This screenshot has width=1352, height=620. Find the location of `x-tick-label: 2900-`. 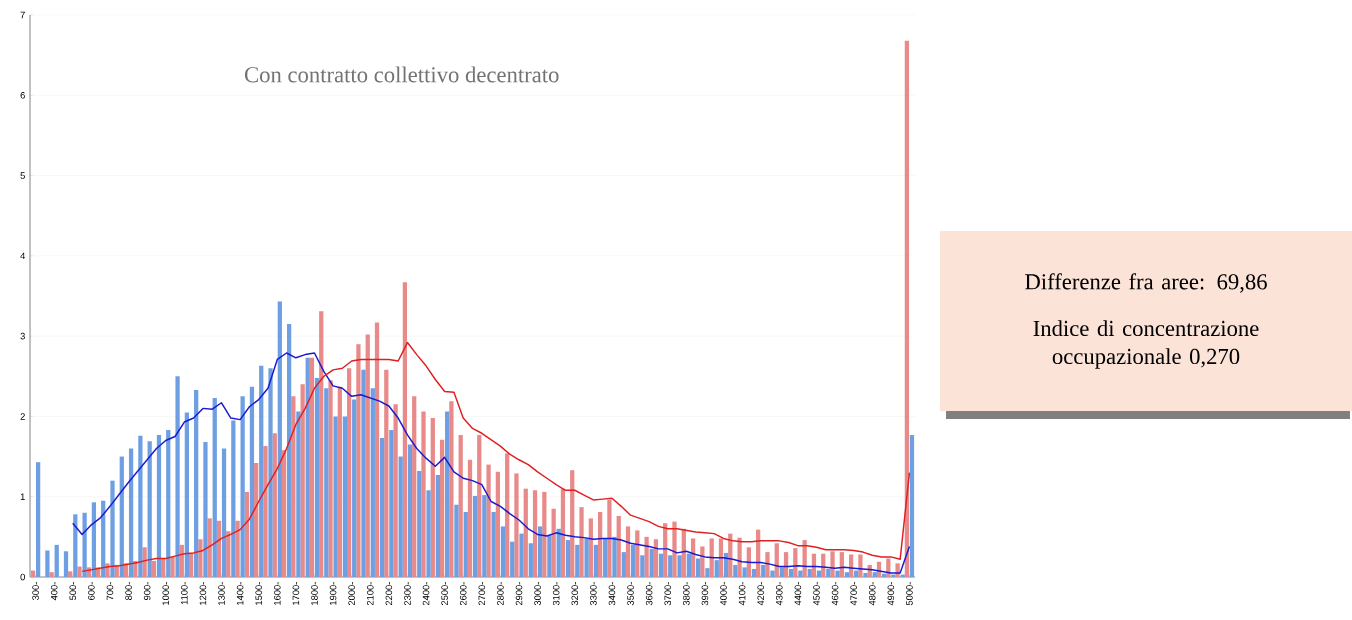

x-tick-label: 2900- is located at coordinates (519, 594).